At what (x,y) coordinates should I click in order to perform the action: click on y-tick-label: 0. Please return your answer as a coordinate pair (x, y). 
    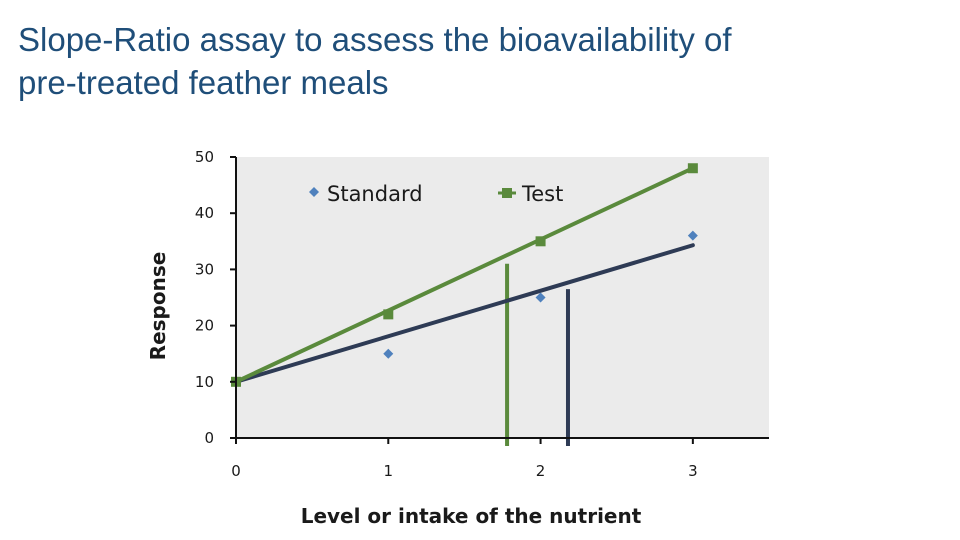
    Looking at the image, I should click on (209, 438).